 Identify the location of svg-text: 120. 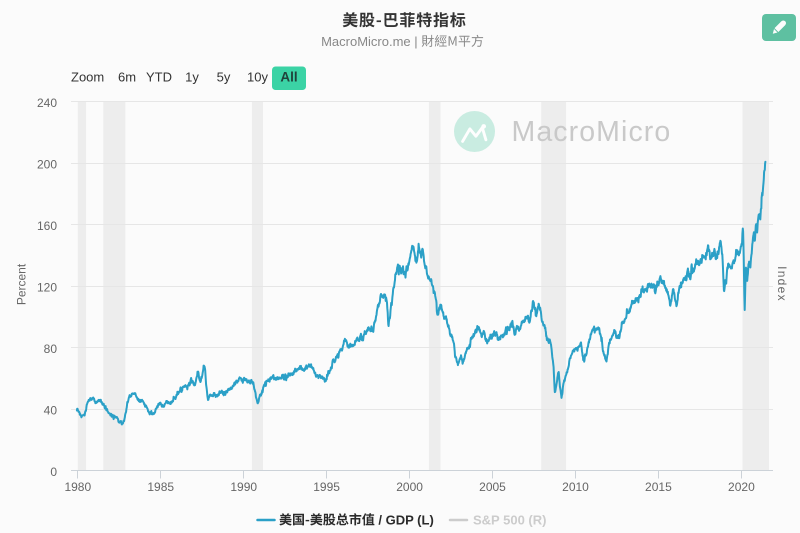
(47, 288).